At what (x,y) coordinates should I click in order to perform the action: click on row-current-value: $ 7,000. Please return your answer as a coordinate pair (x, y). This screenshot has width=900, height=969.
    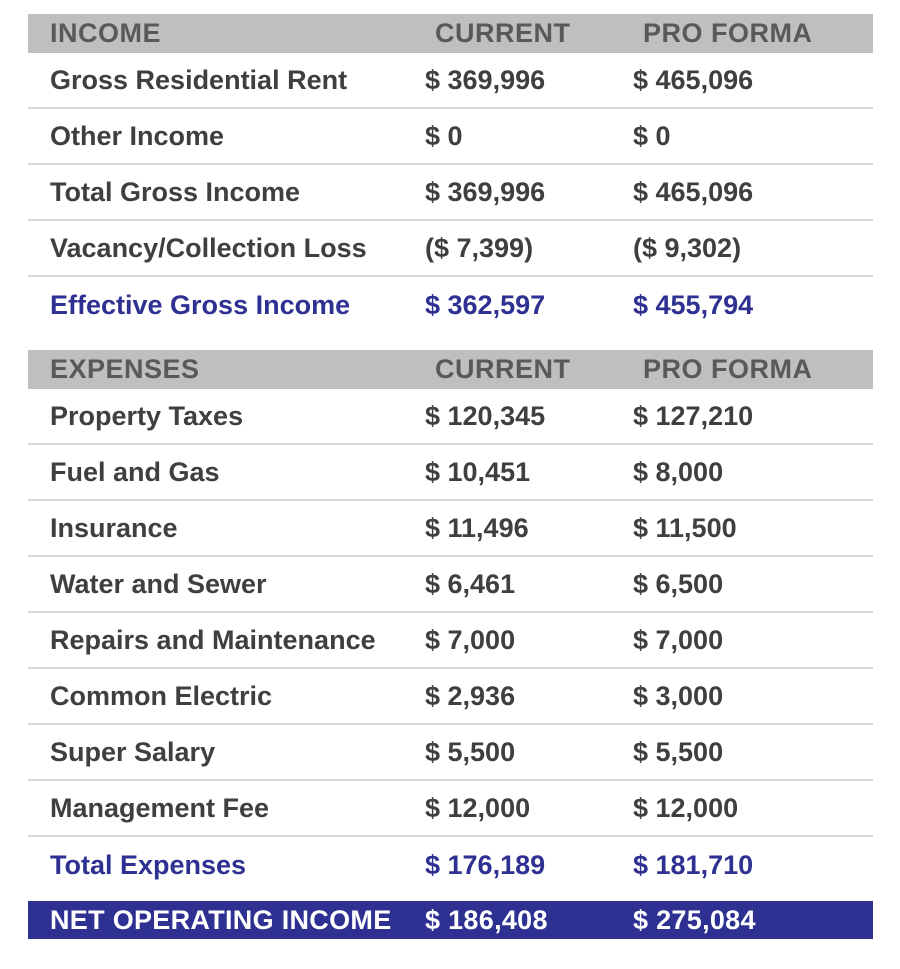
    Looking at the image, I should click on (470, 639).